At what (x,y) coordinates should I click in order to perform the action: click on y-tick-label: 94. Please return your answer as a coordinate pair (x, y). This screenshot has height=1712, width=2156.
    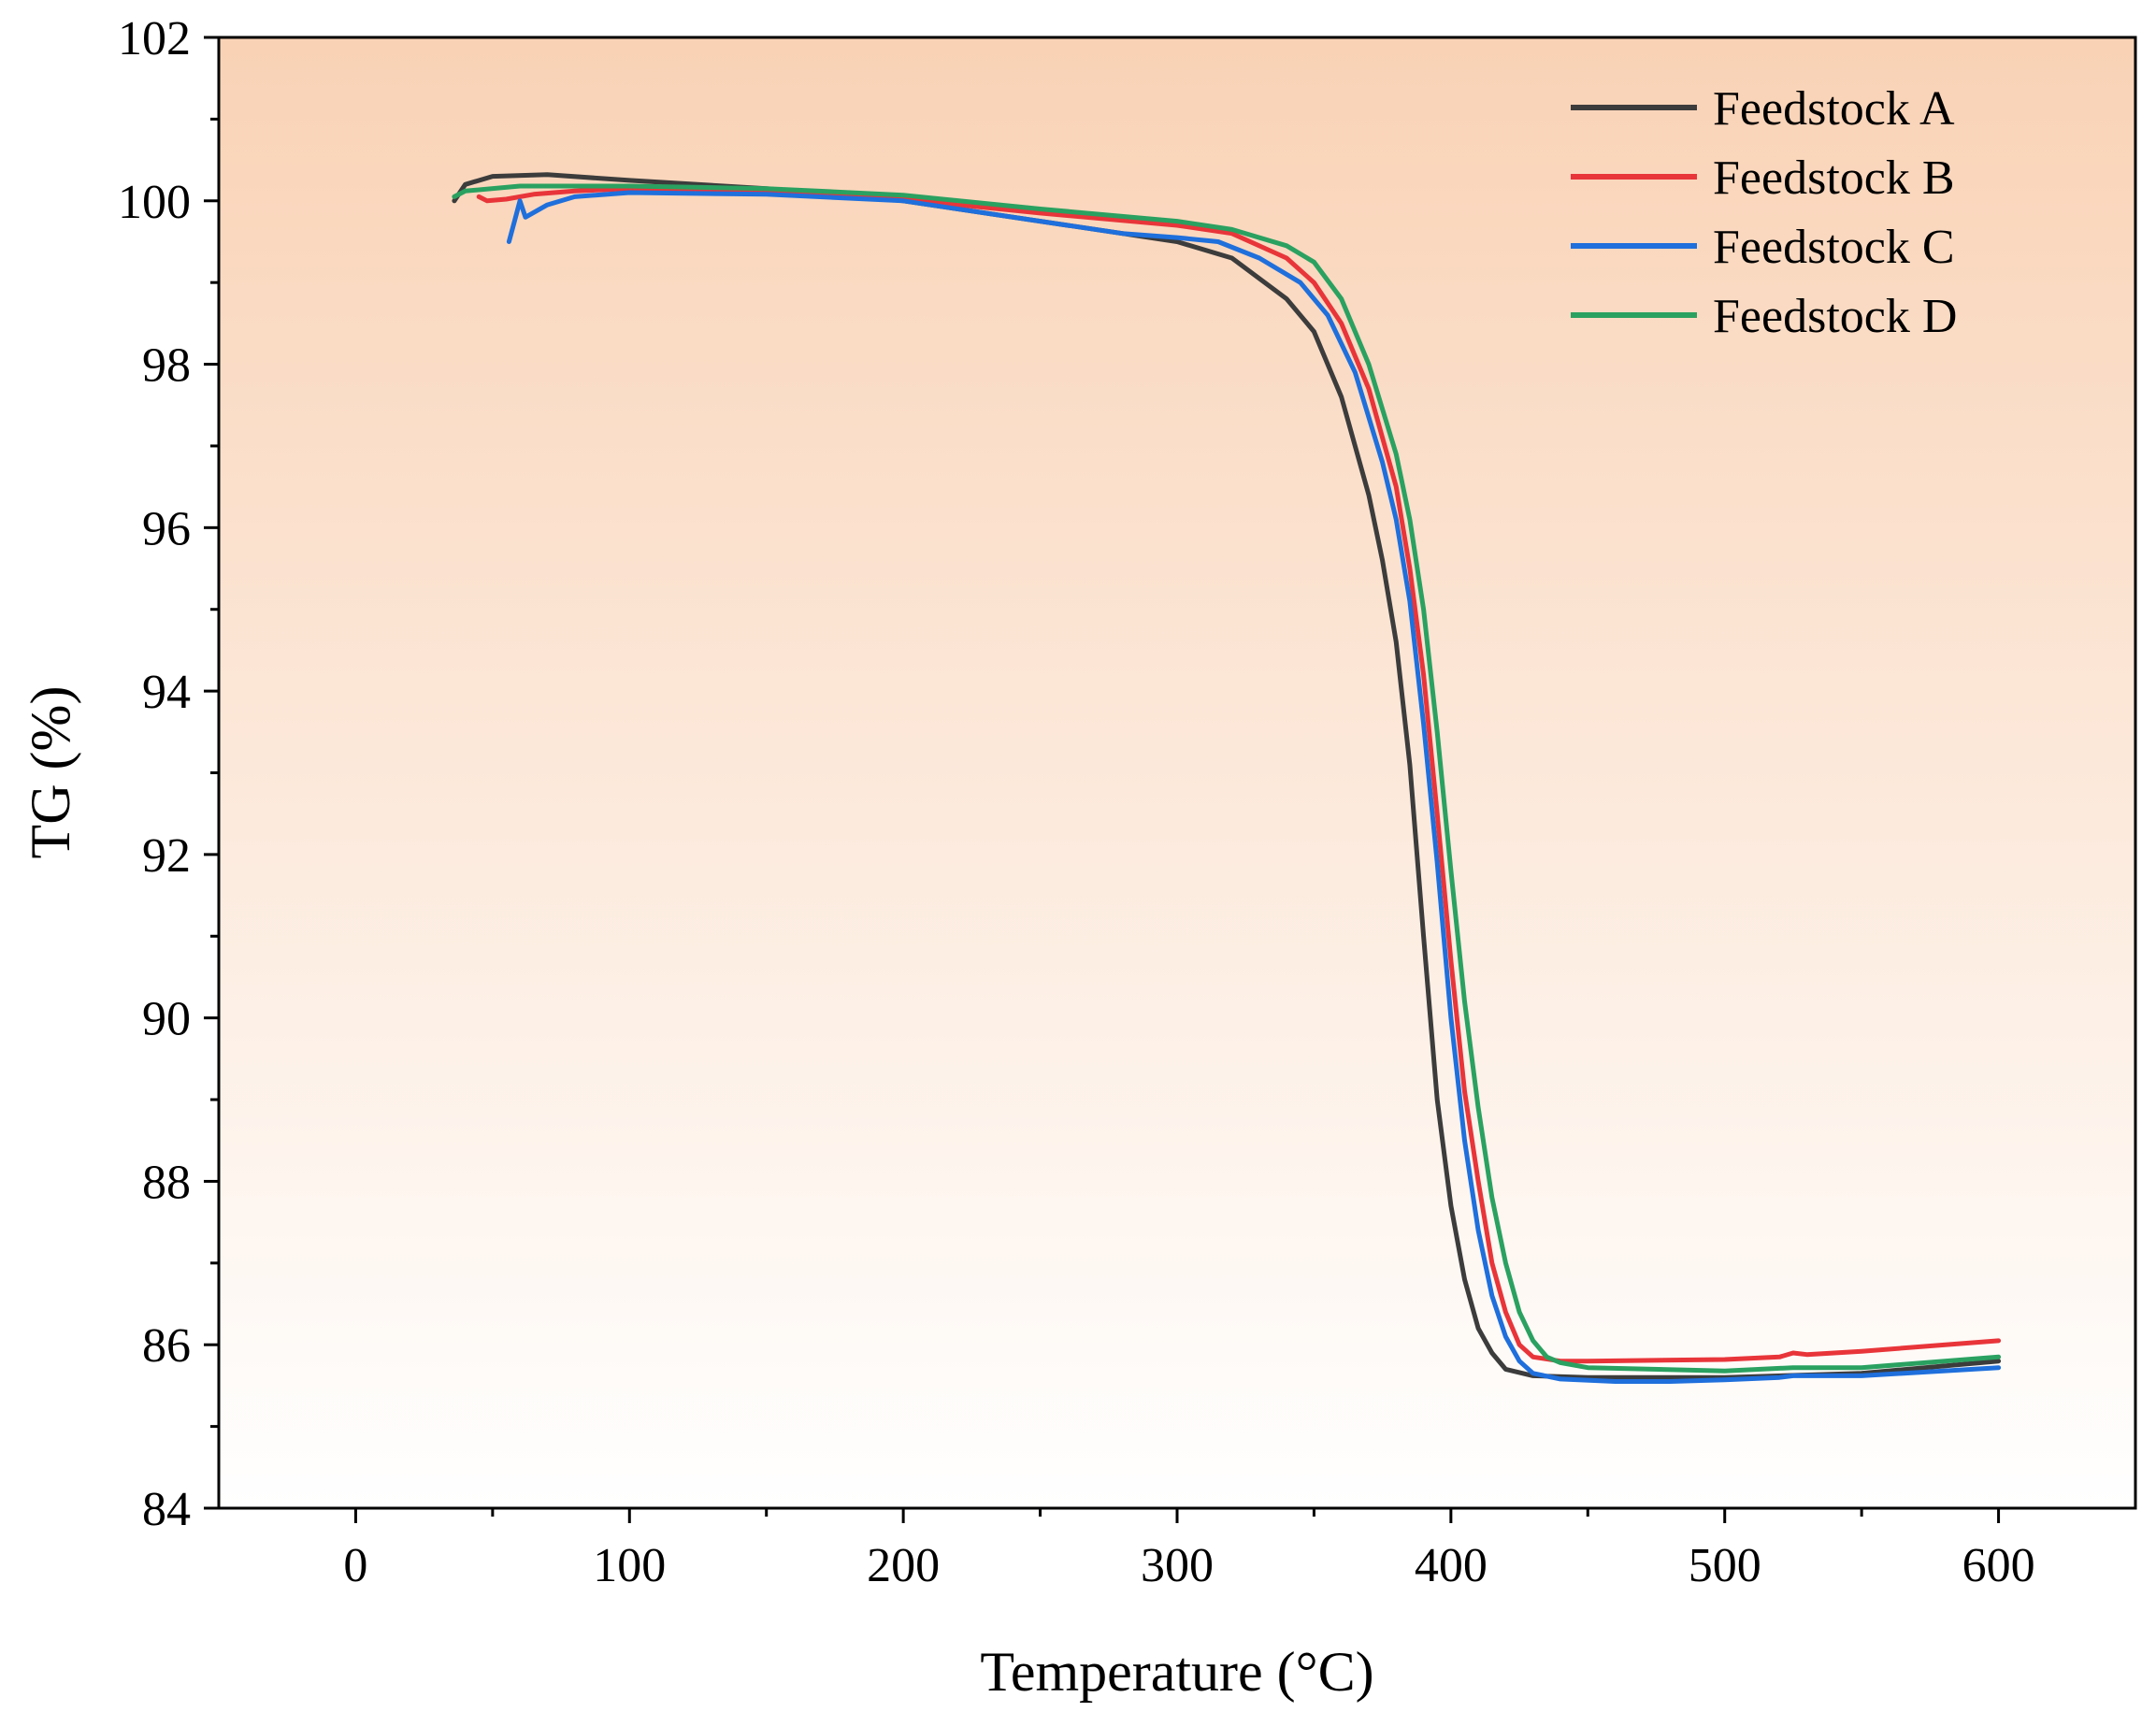
    Looking at the image, I should click on (166, 692).